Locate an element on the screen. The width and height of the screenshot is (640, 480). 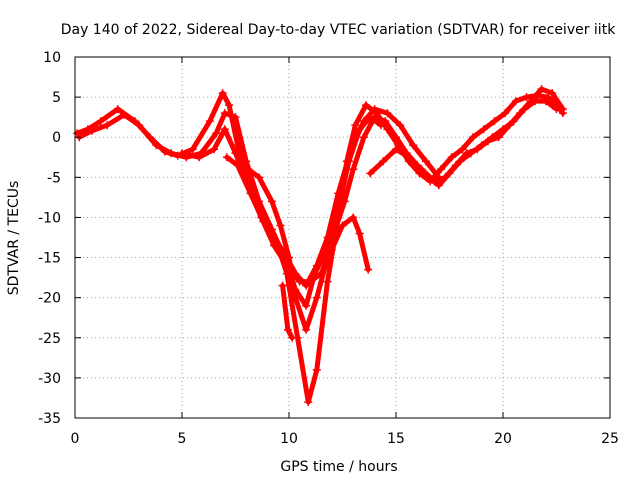
x-tick-label: 10 is located at coordinates (289, 439).